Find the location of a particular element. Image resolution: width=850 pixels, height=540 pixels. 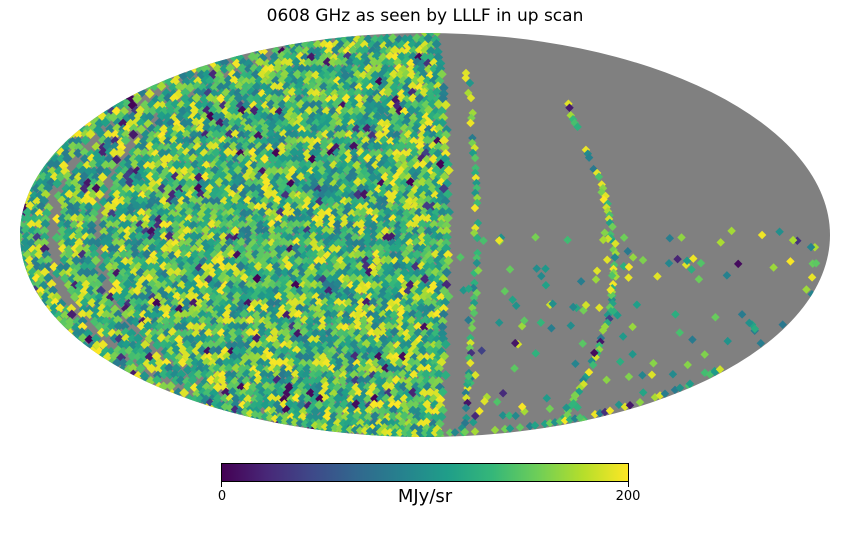

colorbar-min-label: 0 is located at coordinates (222, 496).